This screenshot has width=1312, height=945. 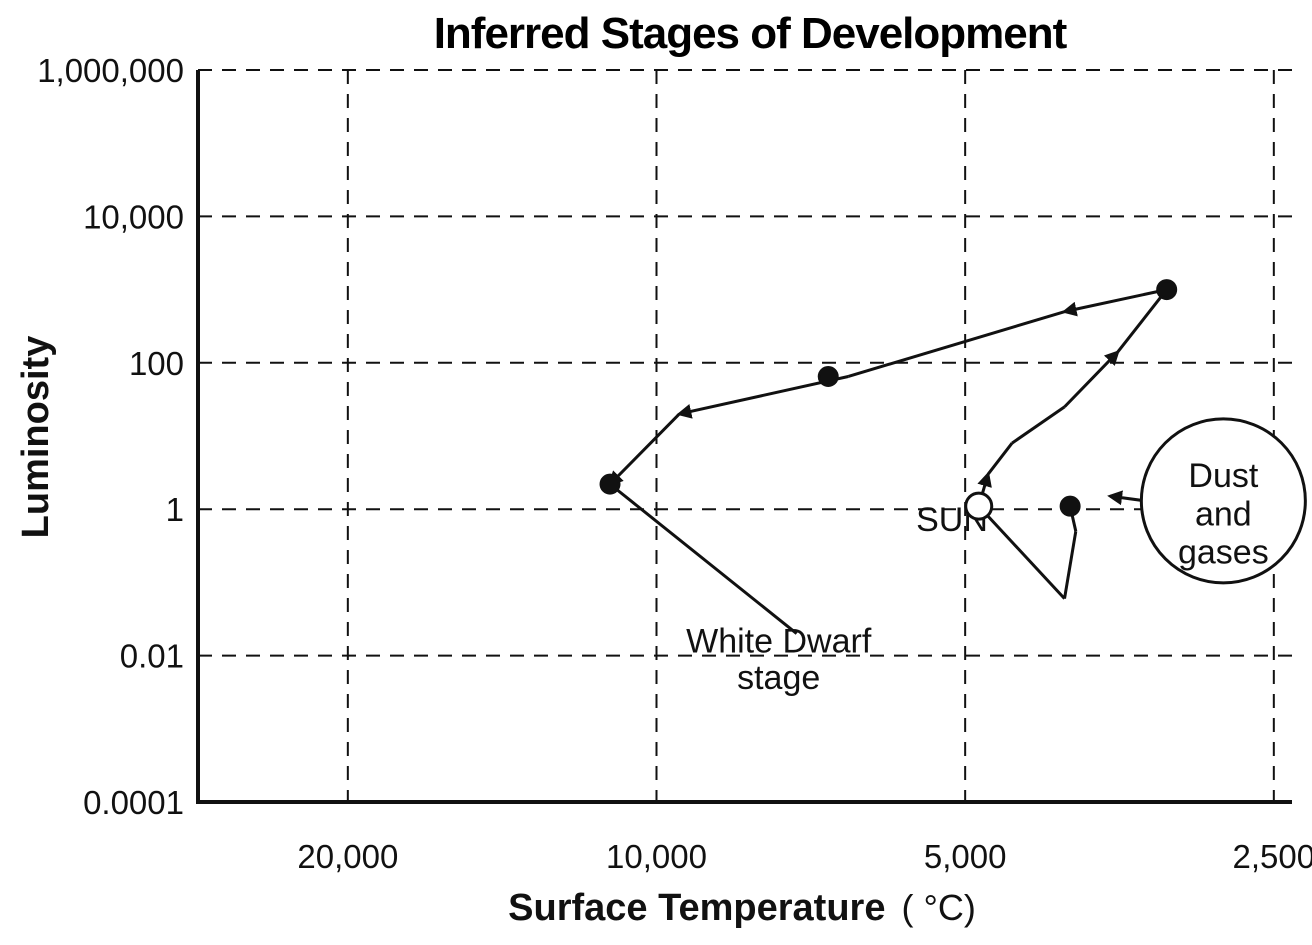 I want to click on x-tick-label: 2,500, so click(x=1272, y=856).